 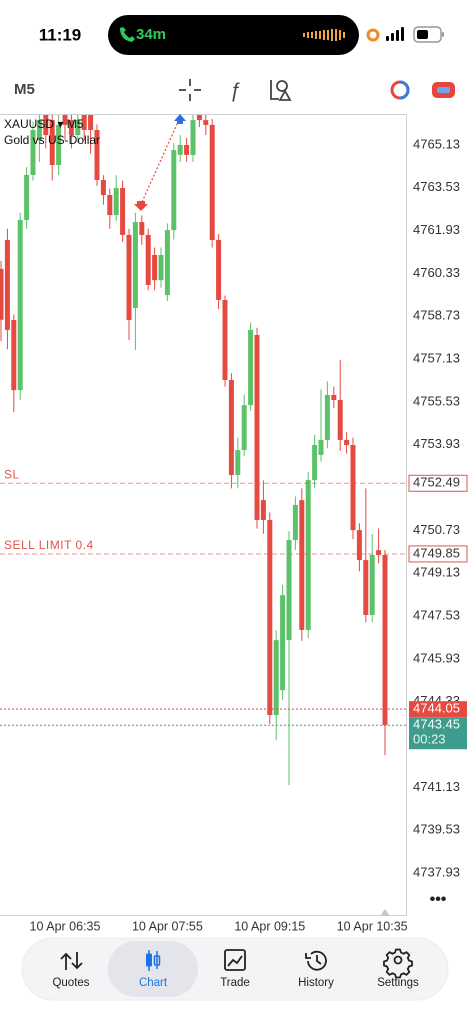 I want to click on bid-box, so click(x=438, y=709).